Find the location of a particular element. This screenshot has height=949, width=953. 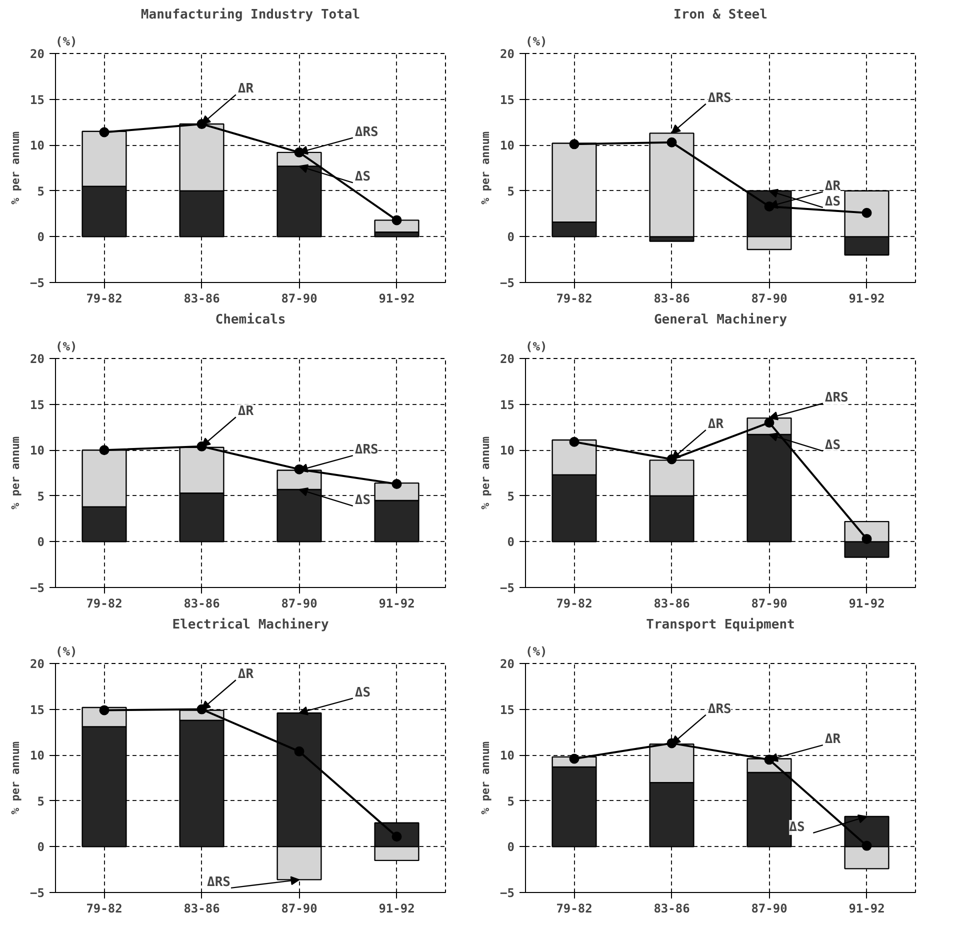

chart-title: Electrical Machinery is located at coordinates (250, 625).